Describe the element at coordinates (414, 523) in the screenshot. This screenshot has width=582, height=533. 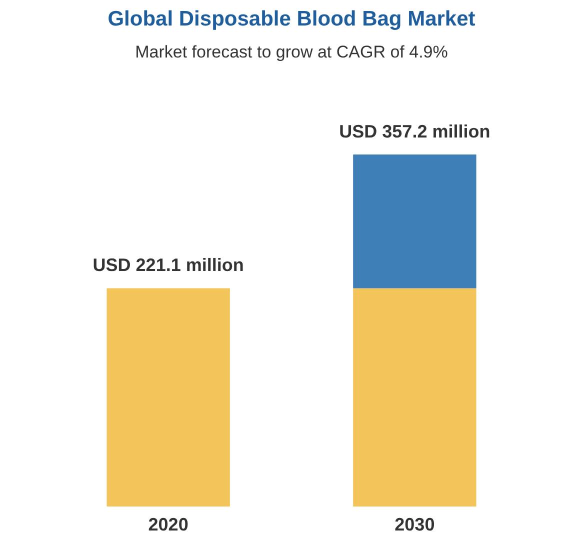
I see `x-tick-label: 2030` at that location.